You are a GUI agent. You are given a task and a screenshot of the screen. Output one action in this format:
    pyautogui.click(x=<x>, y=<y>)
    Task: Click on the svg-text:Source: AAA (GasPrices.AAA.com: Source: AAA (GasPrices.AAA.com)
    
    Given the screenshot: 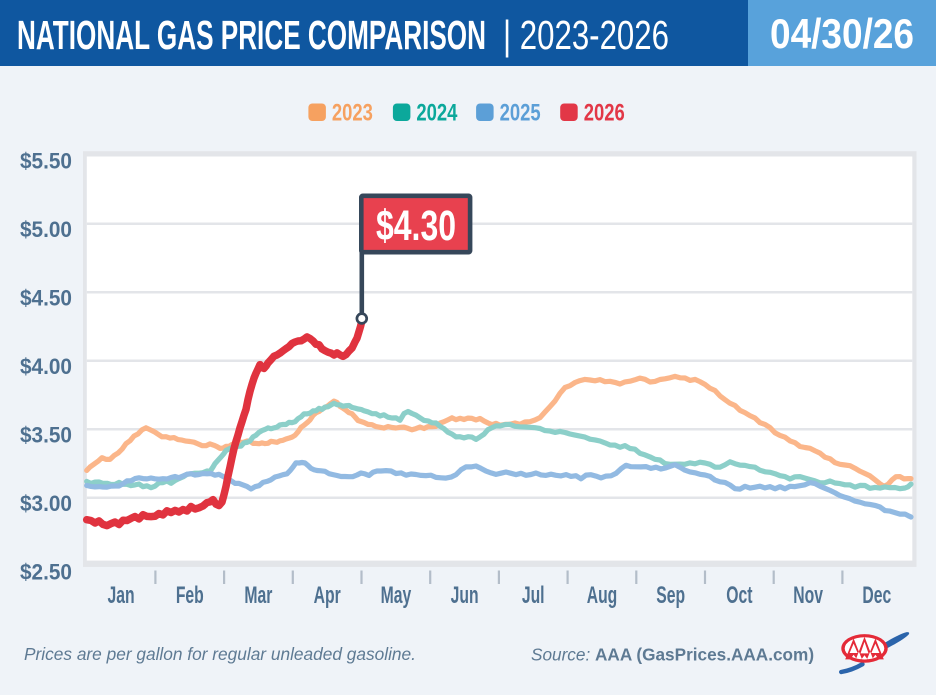 What is the action you would take?
    pyautogui.click(x=672, y=655)
    